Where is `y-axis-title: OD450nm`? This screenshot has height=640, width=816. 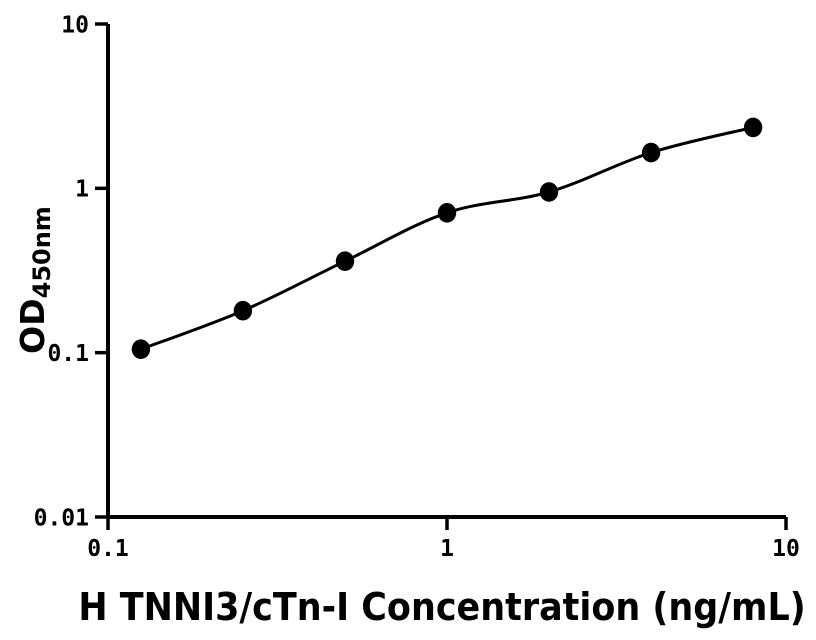 y-axis-title: OD450nm is located at coordinates (34, 280).